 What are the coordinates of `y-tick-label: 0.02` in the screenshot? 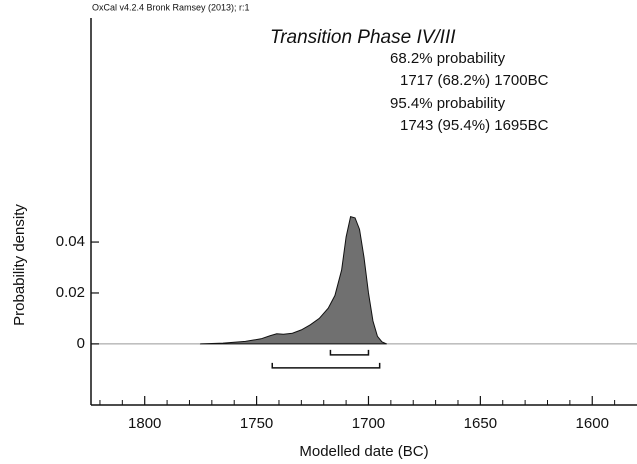 It's located at (70, 292).